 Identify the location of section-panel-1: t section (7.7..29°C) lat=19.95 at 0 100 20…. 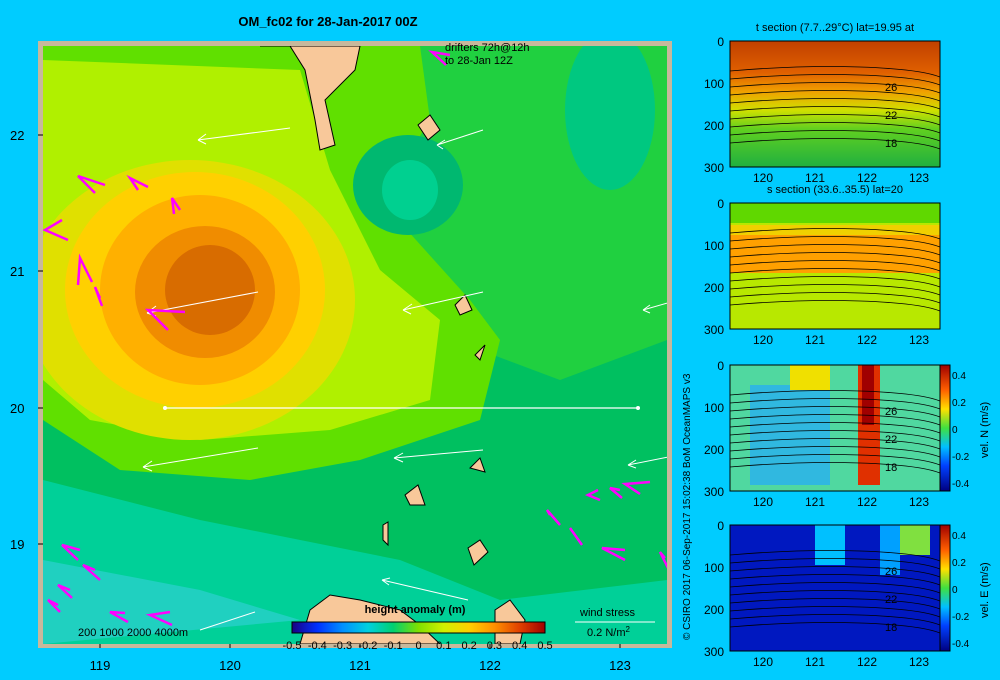
(822, 103).